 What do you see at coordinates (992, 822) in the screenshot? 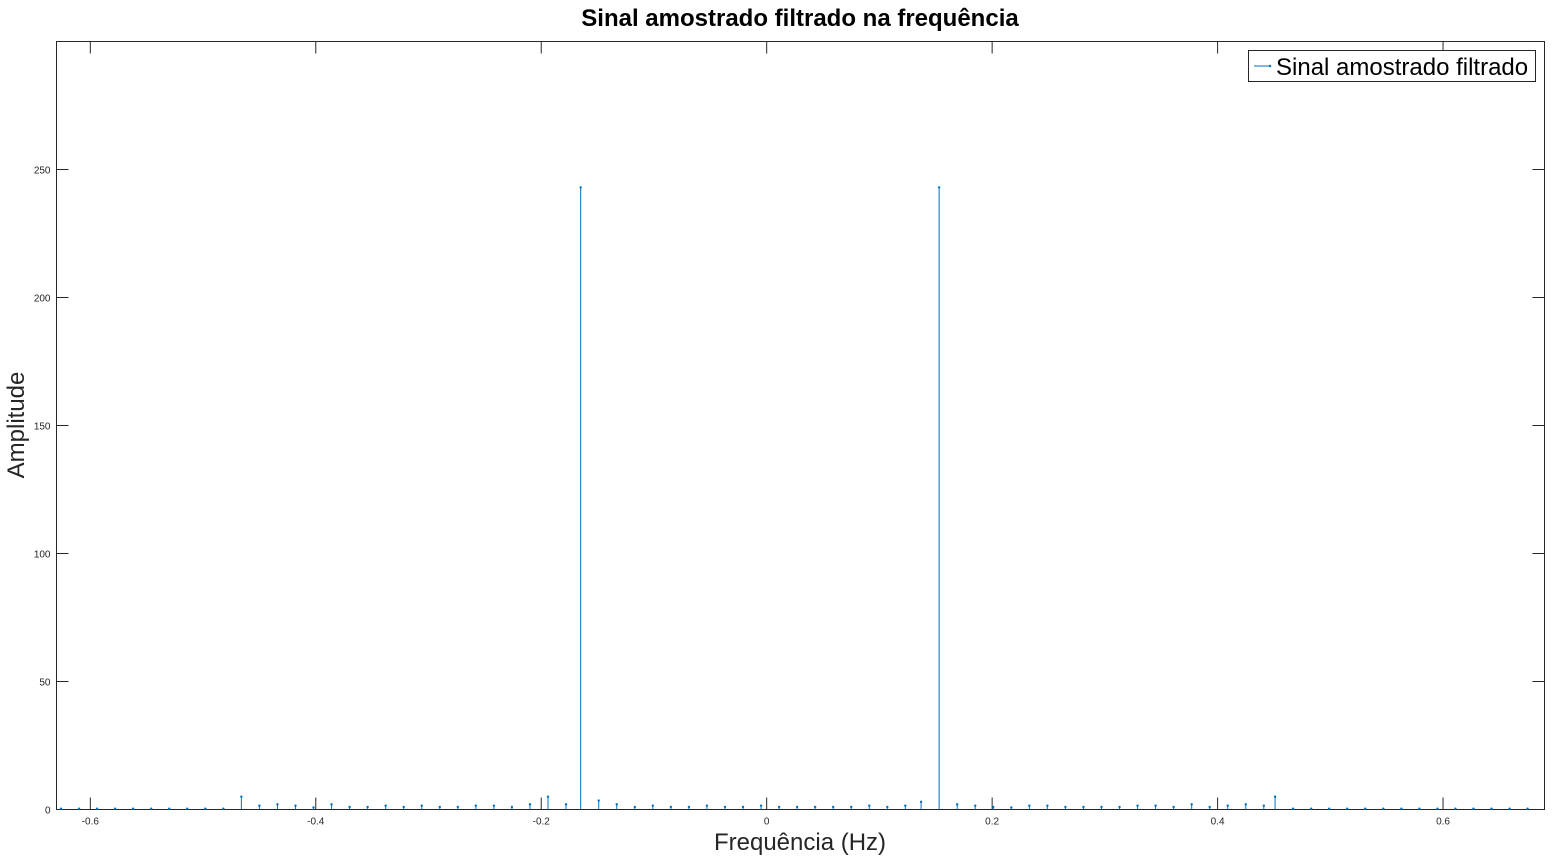
I see `x-tick-label: 0.2` at bounding box center [992, 822].